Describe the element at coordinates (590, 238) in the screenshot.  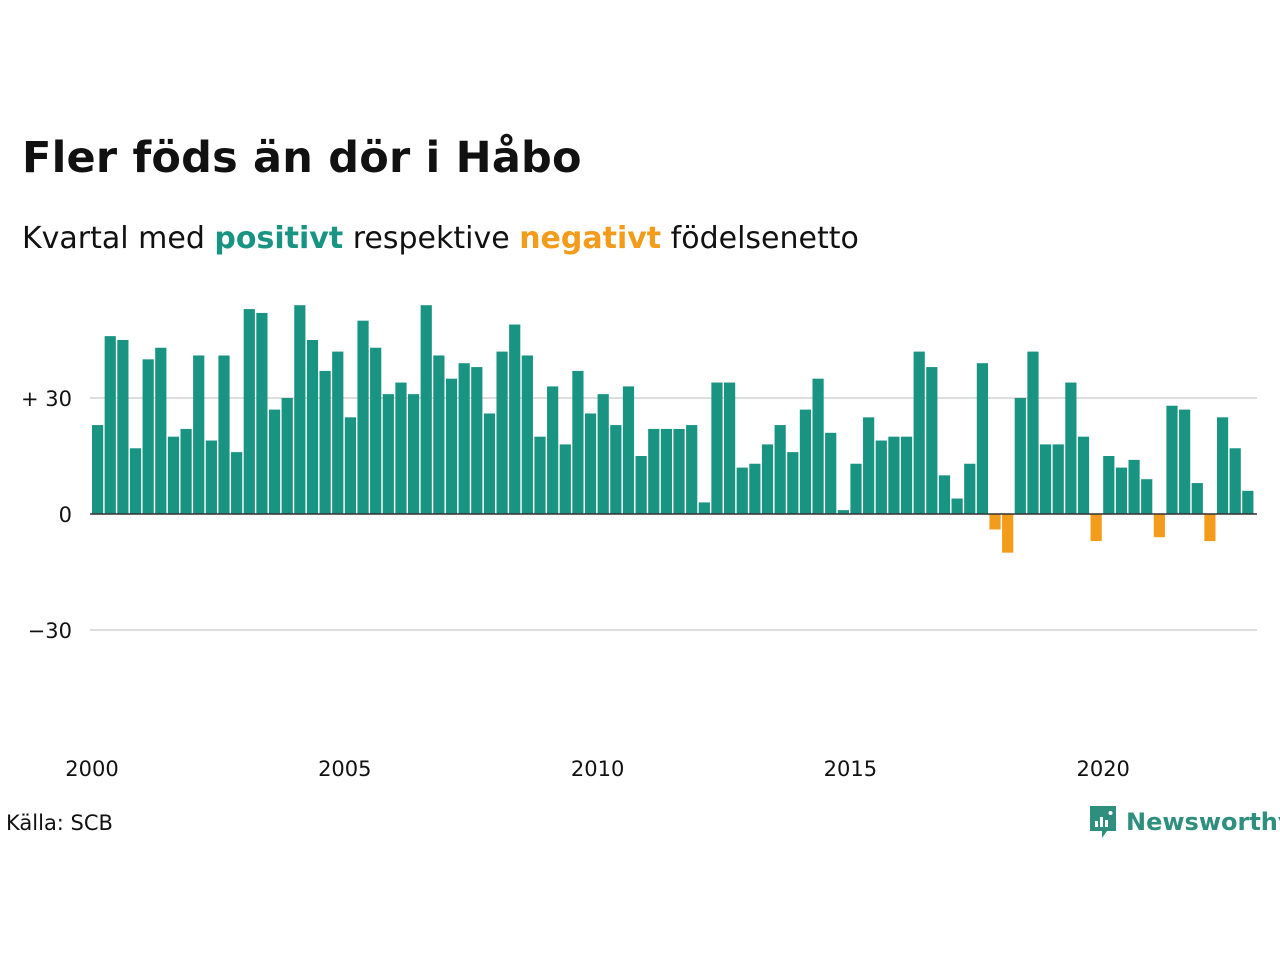
I see `subtitle-negative-word: negativt` at that location.